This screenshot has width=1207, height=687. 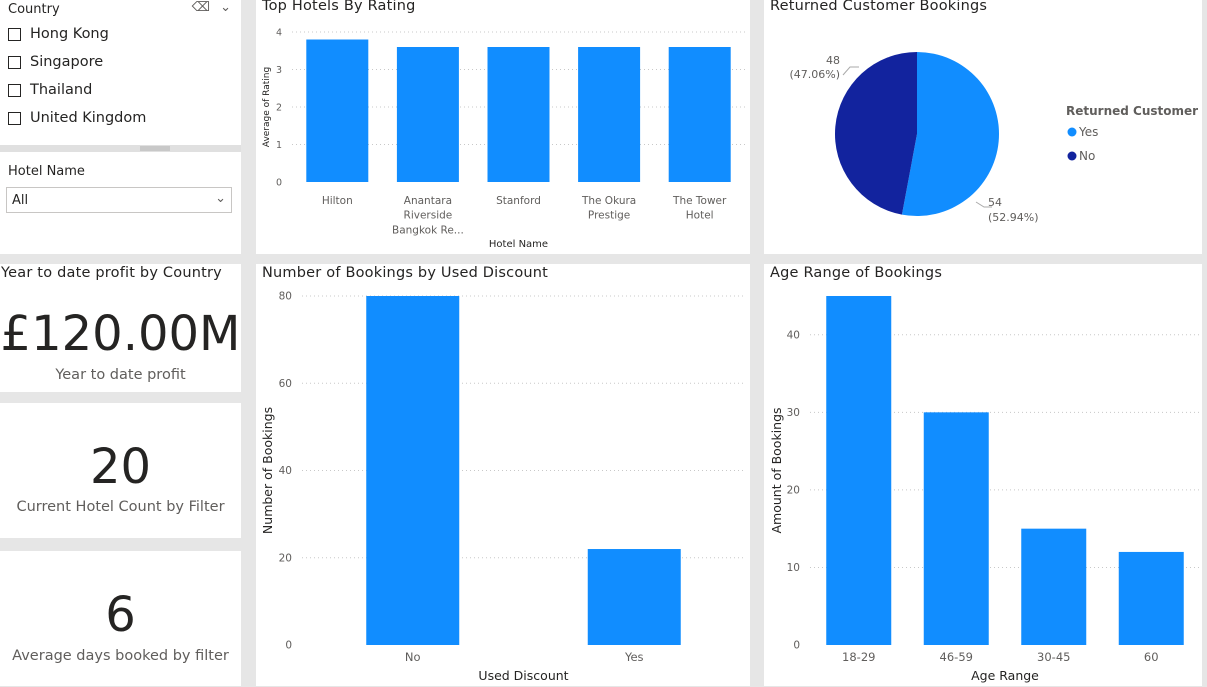 What do you see at coordinates (1132, 111) in the screenshot?
I see `legend-title: Returned Customer` at bounding box center [1132, 111].